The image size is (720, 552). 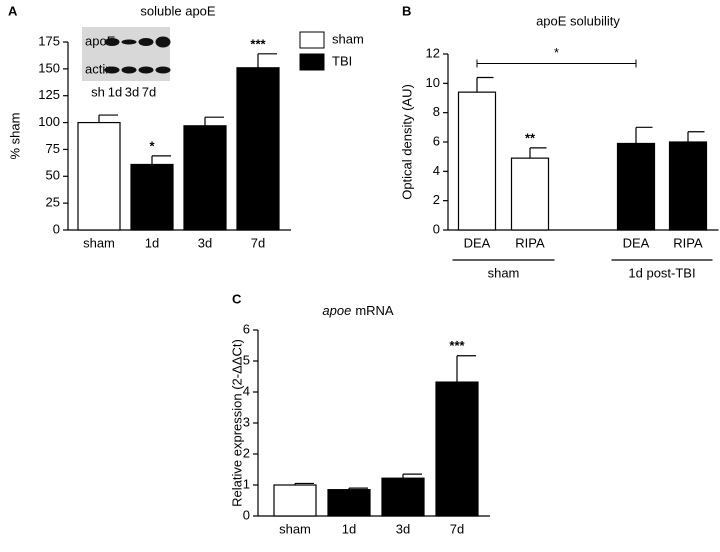 I want to click on inset-column-label: 1d, so click(x=115, y=91).